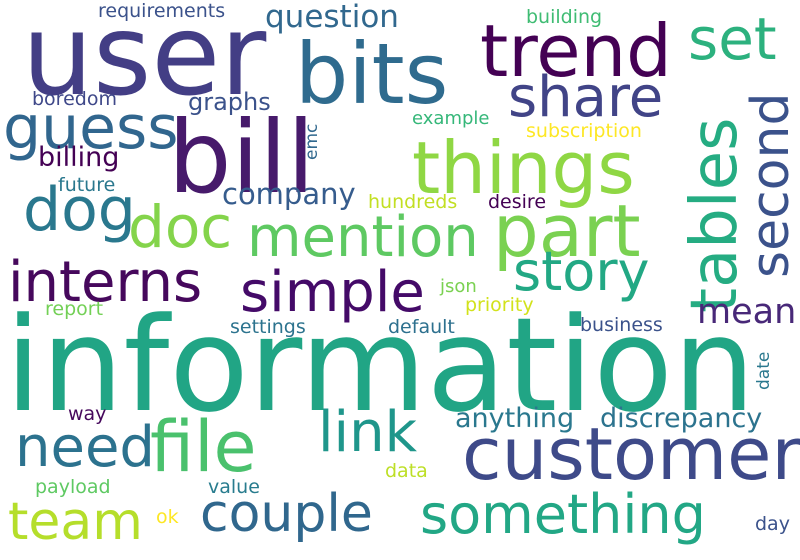 This screenshot has width=800, height=560. What do you see at coordinates (581, 271) in the screenshot?
I see `word: story` at bounding box center [581, 271].